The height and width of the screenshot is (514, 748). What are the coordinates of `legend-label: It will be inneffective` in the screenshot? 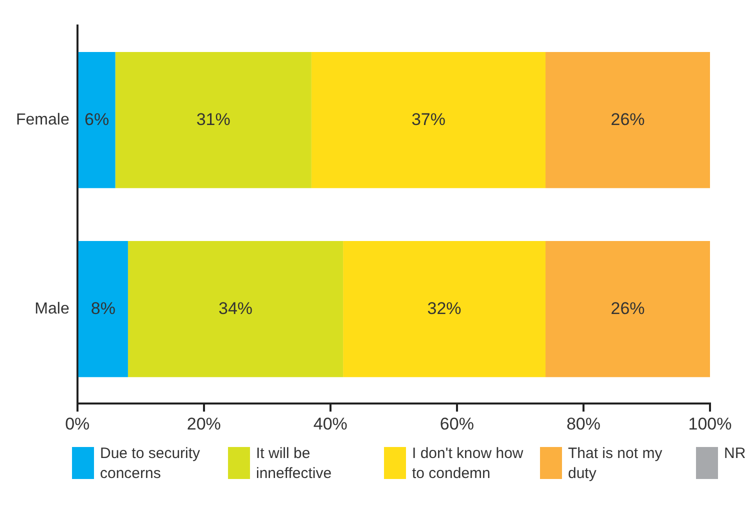 It's located at (294, 464).